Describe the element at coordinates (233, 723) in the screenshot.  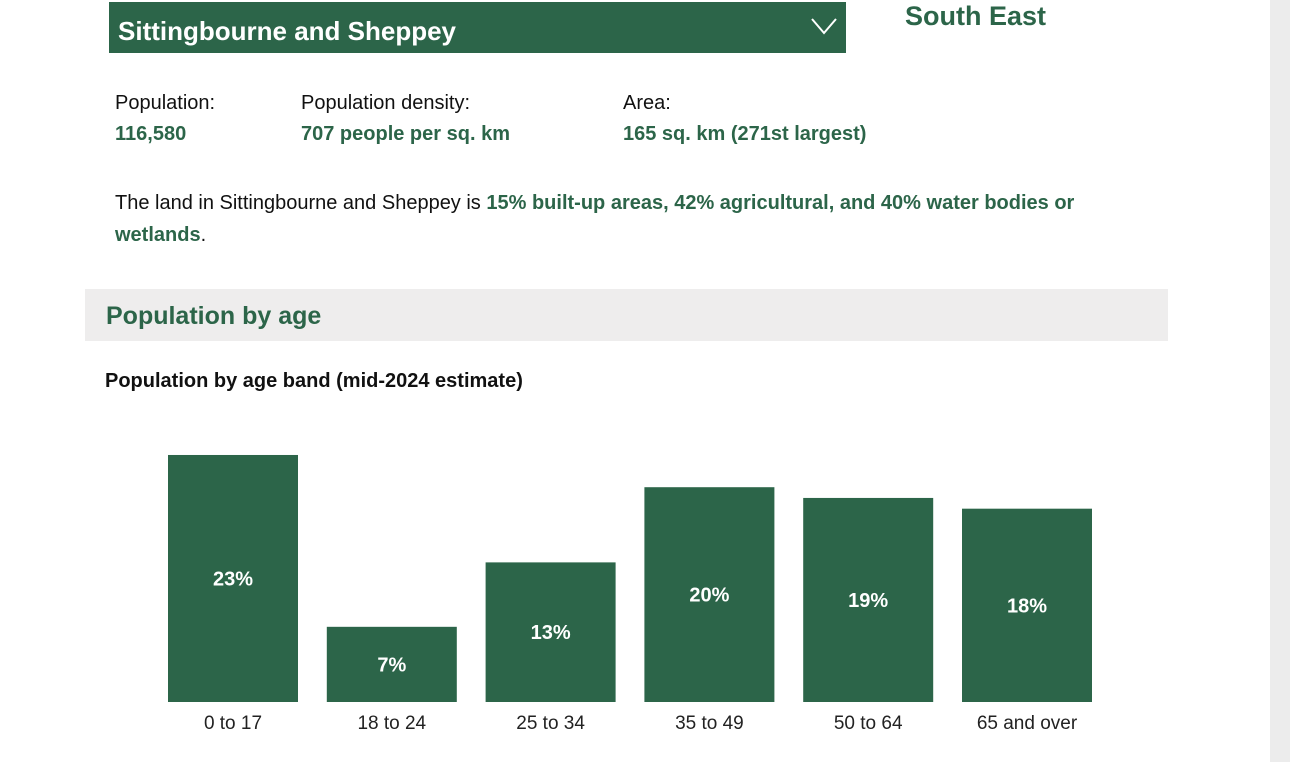
I see `category-label: 0 to 17` at that location.